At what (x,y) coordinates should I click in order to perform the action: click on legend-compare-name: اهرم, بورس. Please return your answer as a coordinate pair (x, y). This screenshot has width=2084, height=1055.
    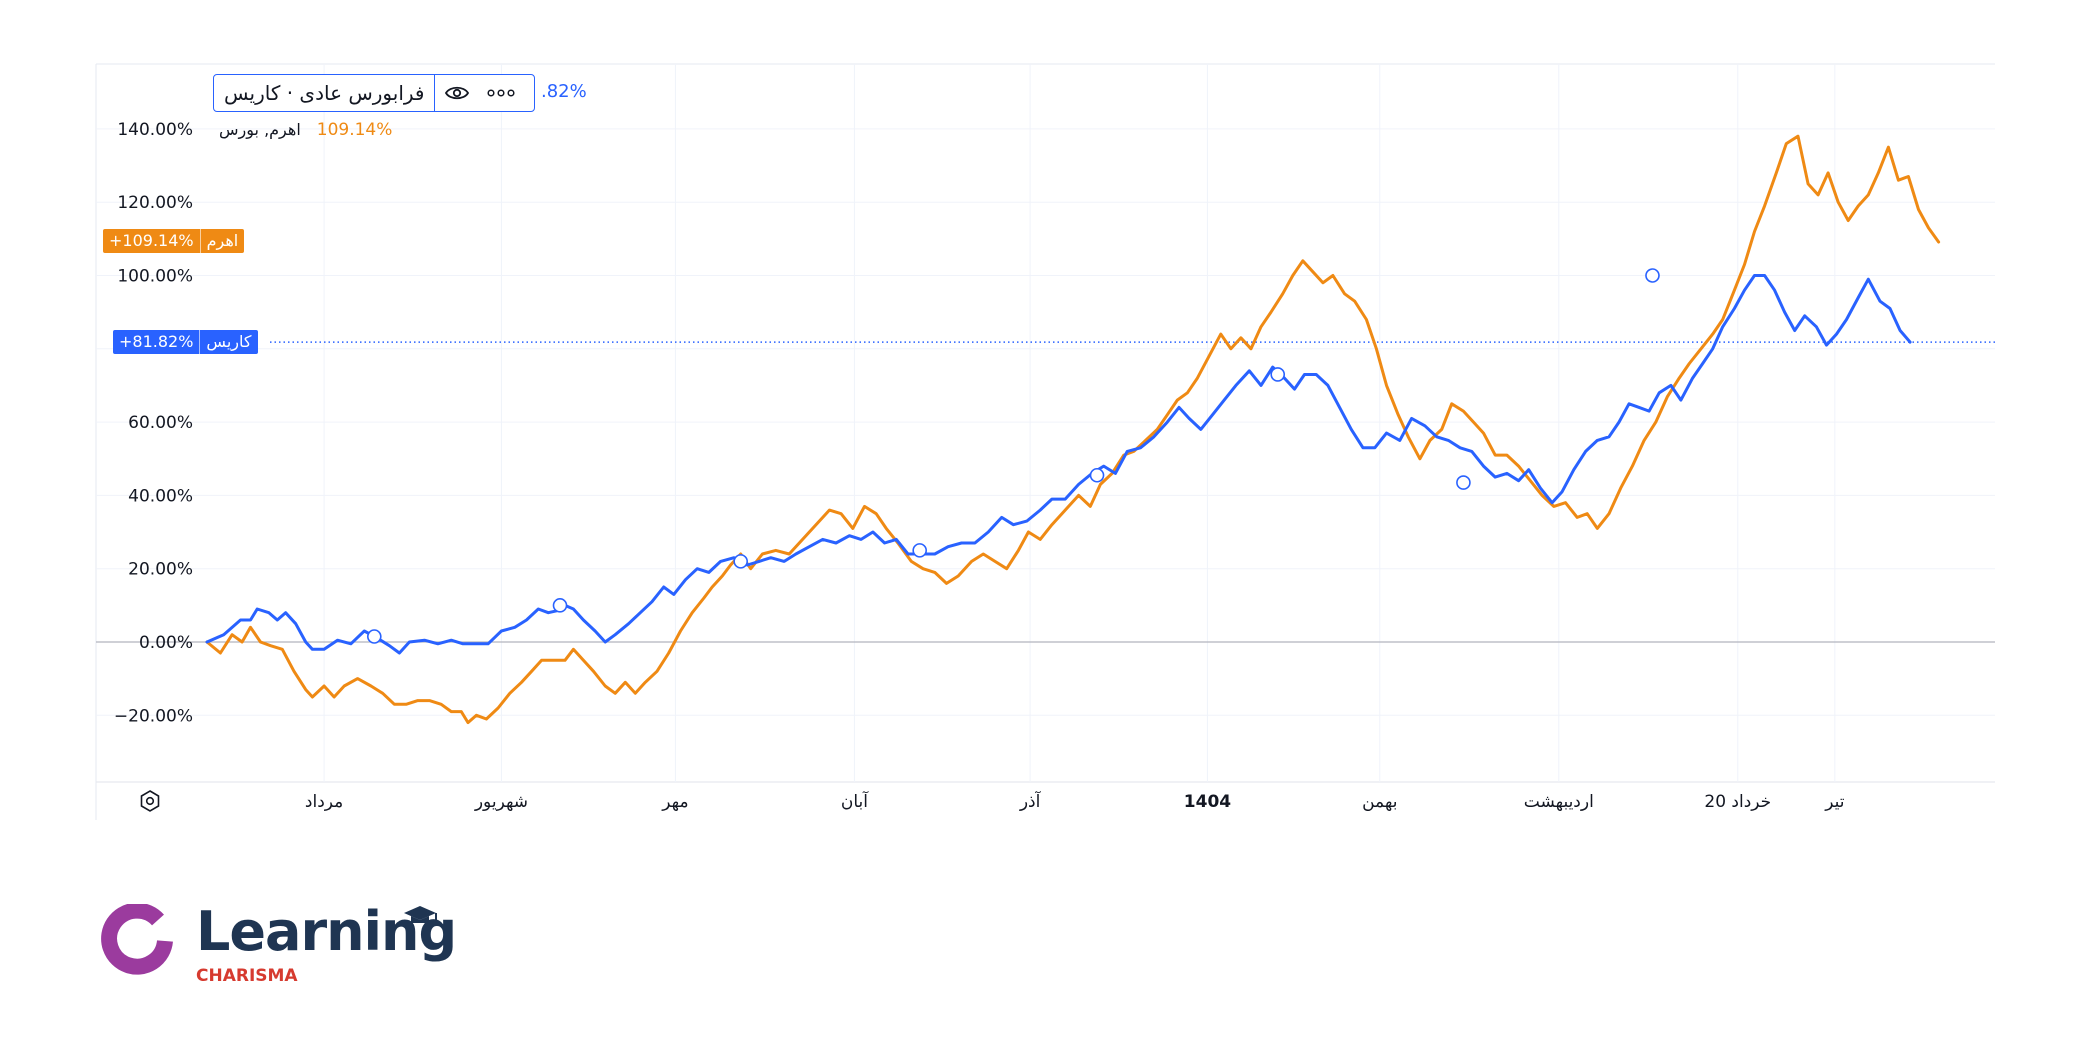
    Looking at the image, I should click on (260, 129).